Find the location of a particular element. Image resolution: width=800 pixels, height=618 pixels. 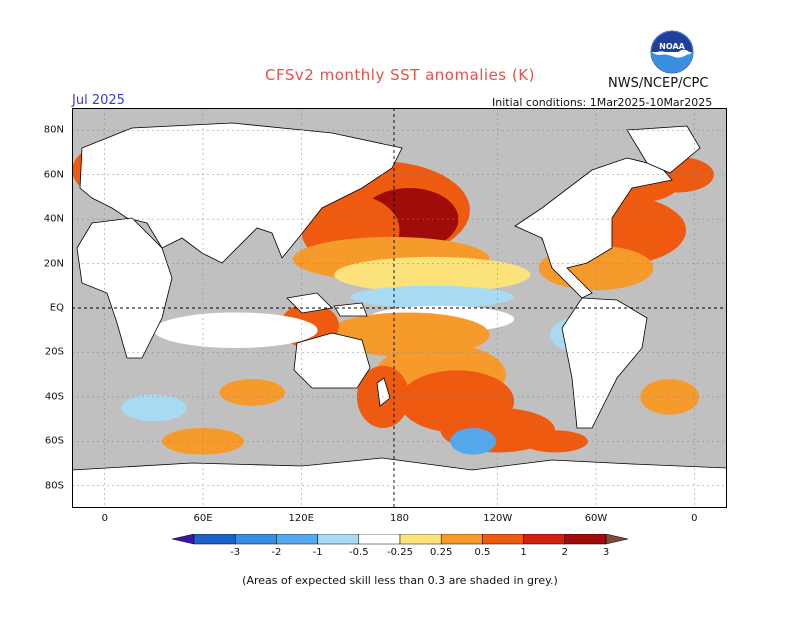

colorbar-tick-label: -1 is located at coordinates (317, 552).